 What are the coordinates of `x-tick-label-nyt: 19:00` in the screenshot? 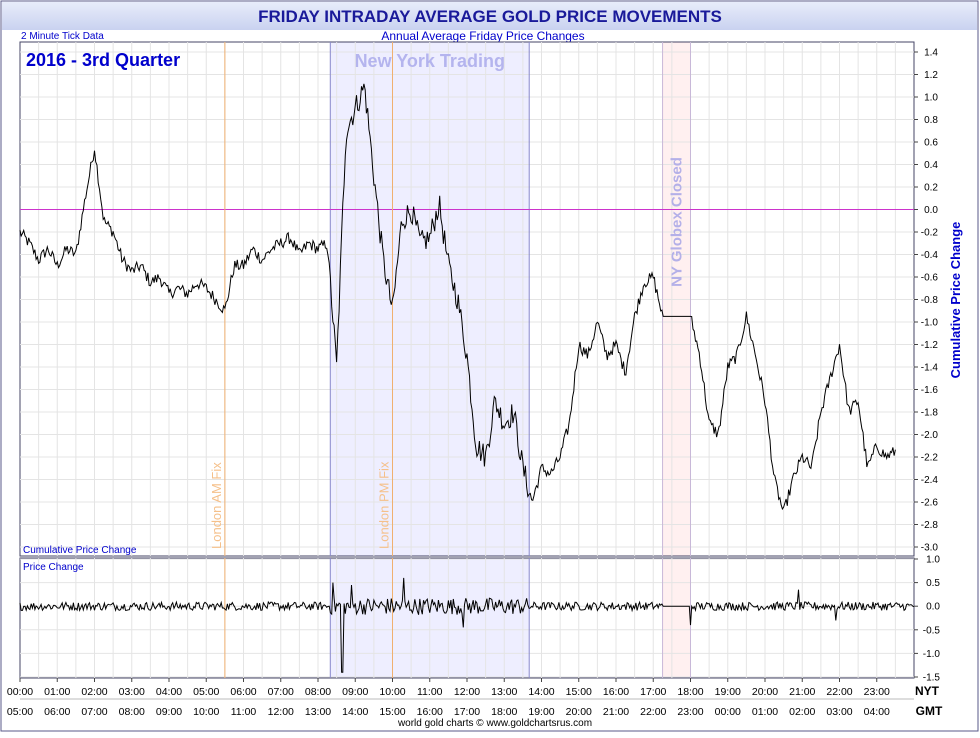 It's located at (728, 692).